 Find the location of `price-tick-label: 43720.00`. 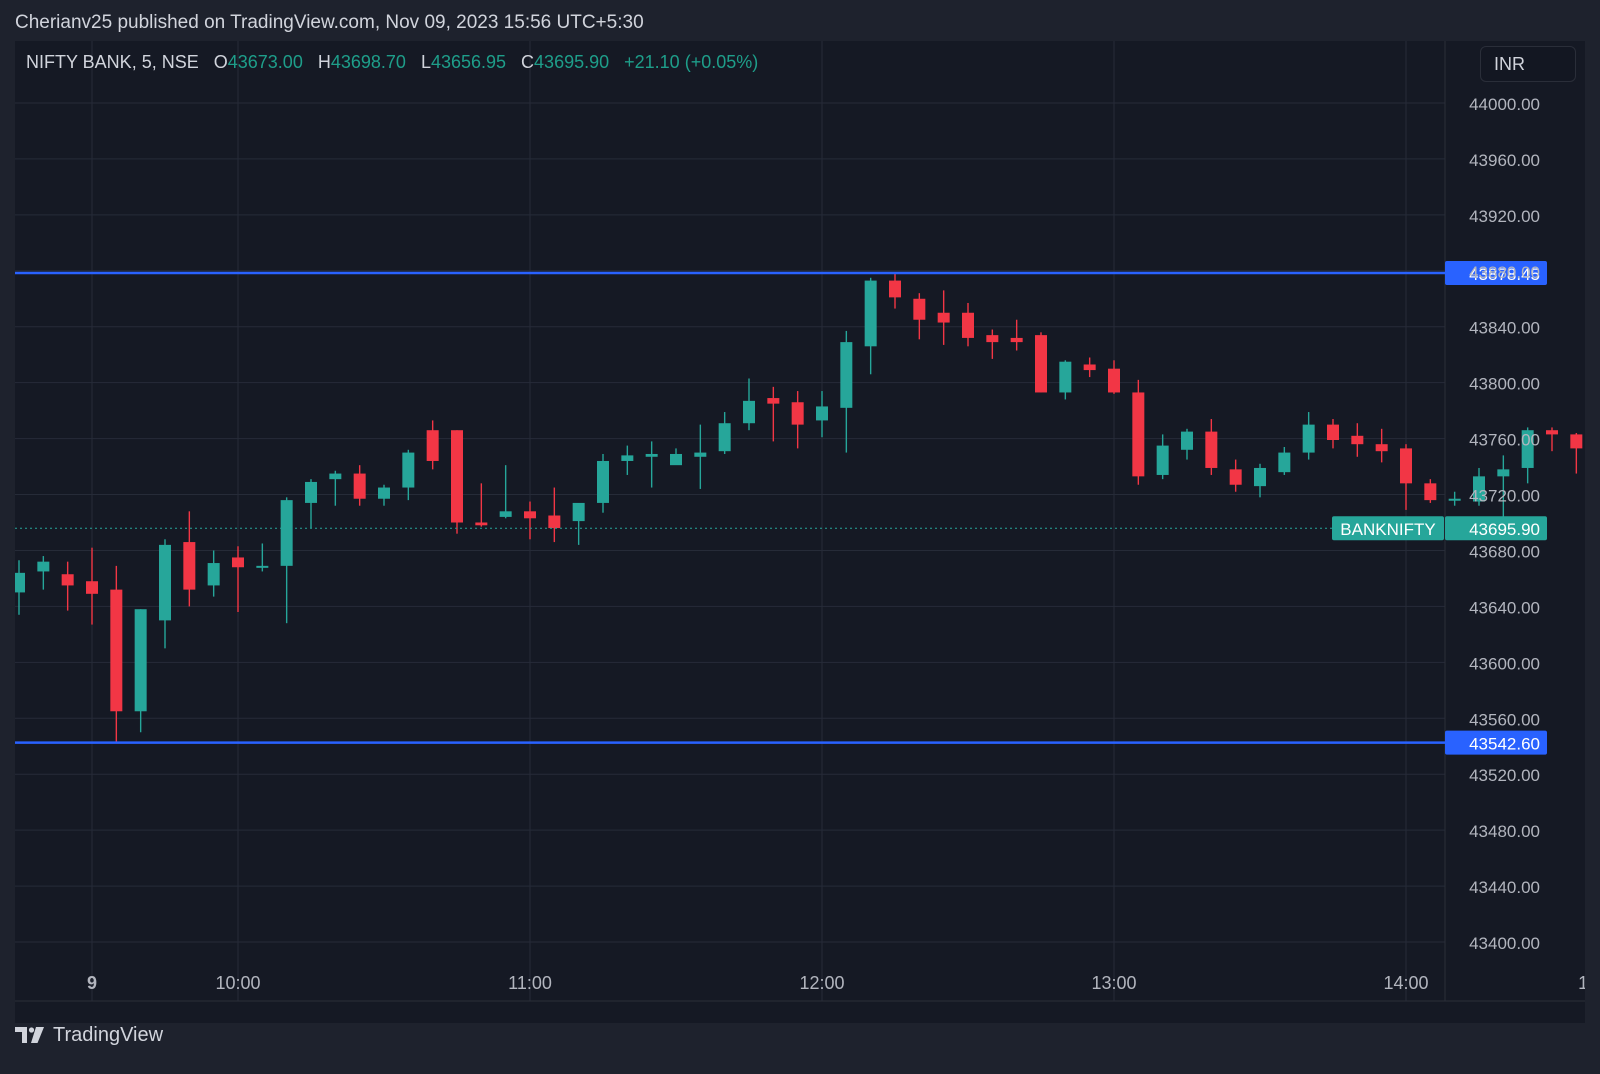

price-tick-label: 43720.00 is located at coordinates (1504, 496).